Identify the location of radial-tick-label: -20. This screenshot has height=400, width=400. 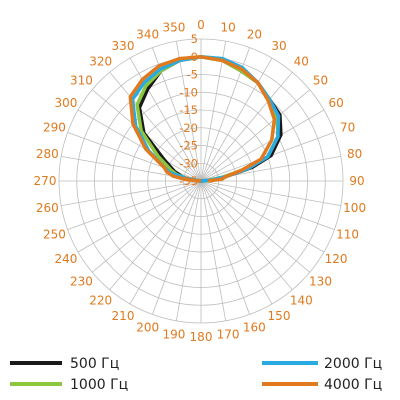
(188, 128).